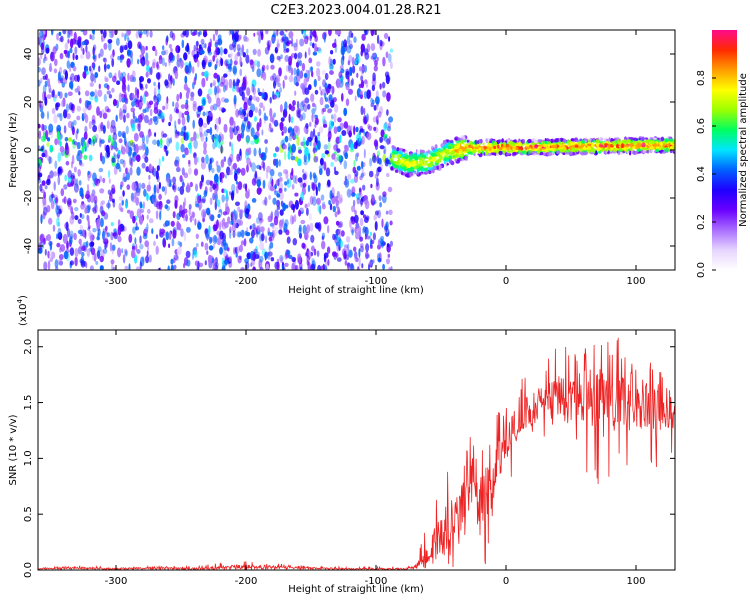 The width and height of the screenshot is (750, 600). Describe the element at coordinates (701, 126) in the screenshot. I see `colorbar-tick-label: 0.6` at that location.